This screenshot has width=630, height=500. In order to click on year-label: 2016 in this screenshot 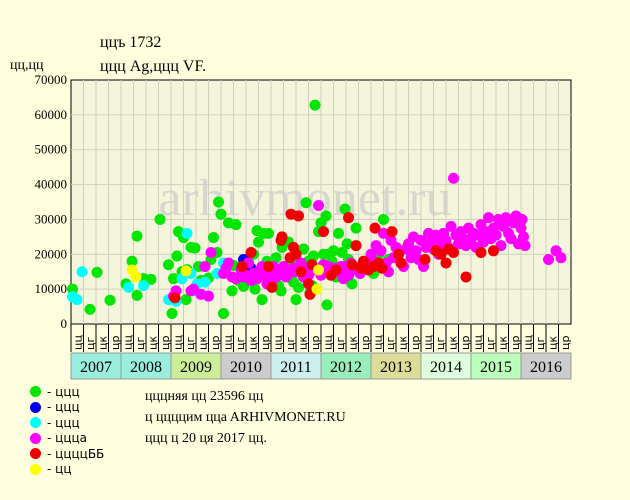, I will do `click(546, 367)`.